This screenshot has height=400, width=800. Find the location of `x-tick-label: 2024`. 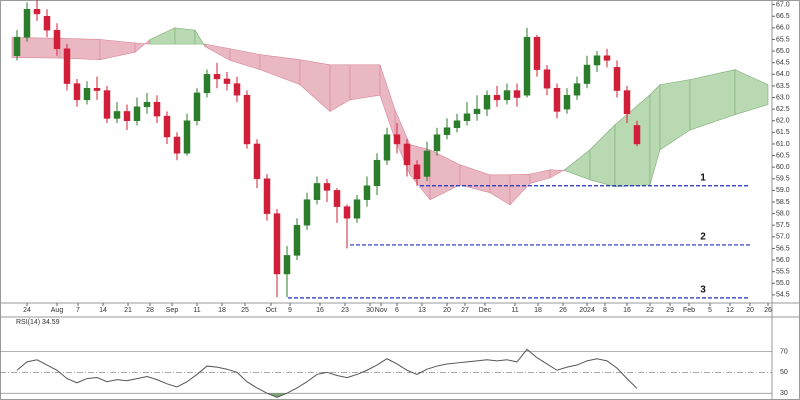

x-tick-label: 2024 is located at coordinates (587, 310).